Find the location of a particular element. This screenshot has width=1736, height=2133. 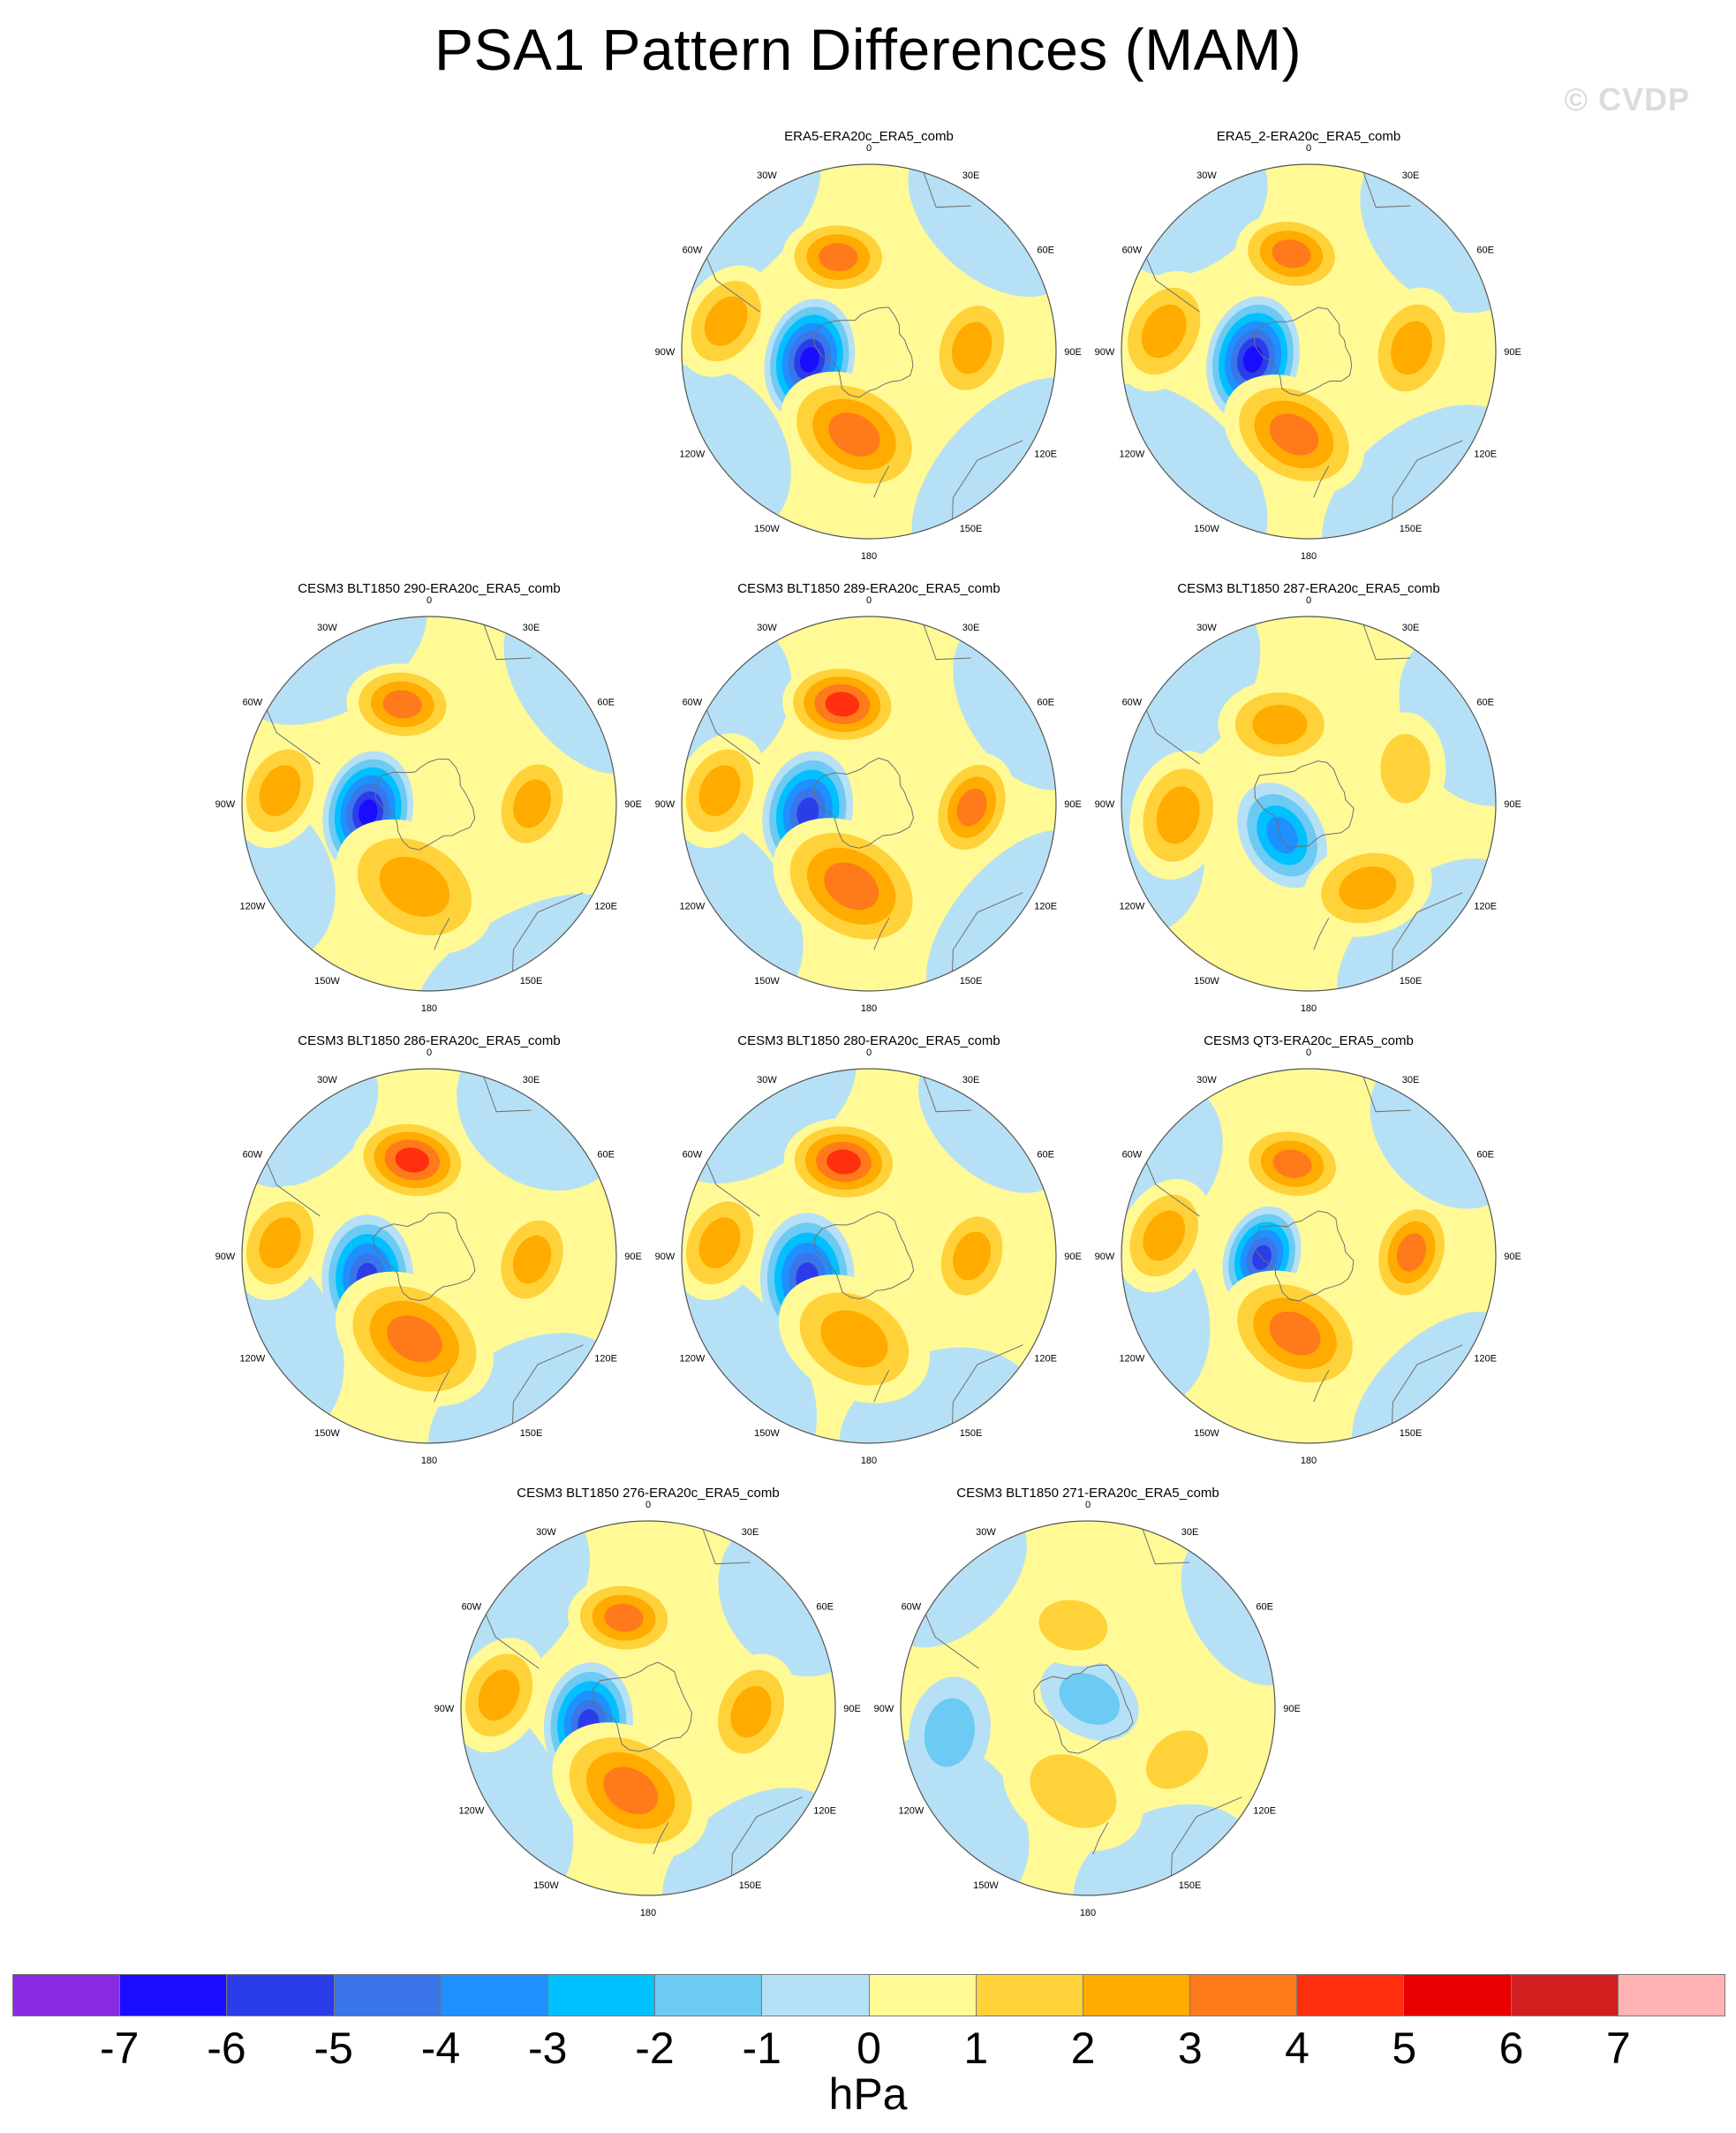

colorbar-tick-label: 4 is located at coordinates (1297, 2048).